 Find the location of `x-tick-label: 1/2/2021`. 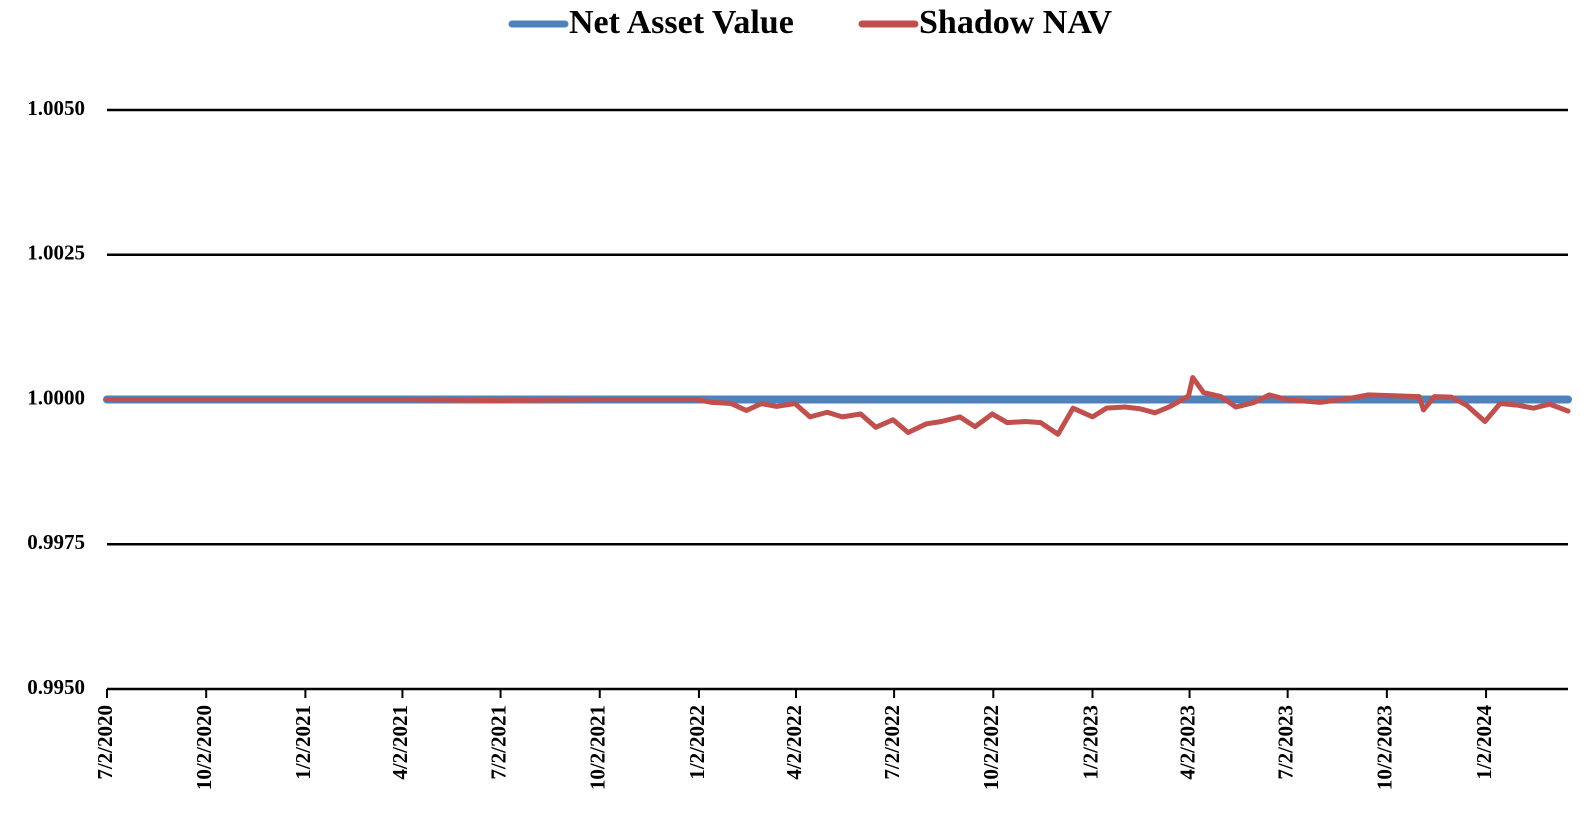

x-tick-label: 1/2/2021 is located at coordinates (303, 742).